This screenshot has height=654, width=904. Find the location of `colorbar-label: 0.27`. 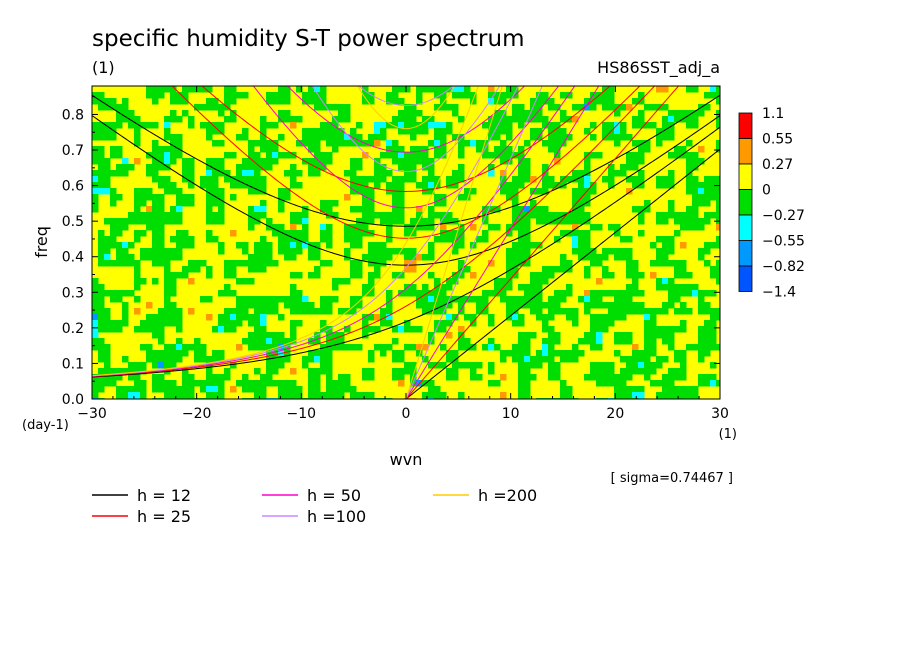

colorbar-label: 0.27 is located at coordinates (777, 165).